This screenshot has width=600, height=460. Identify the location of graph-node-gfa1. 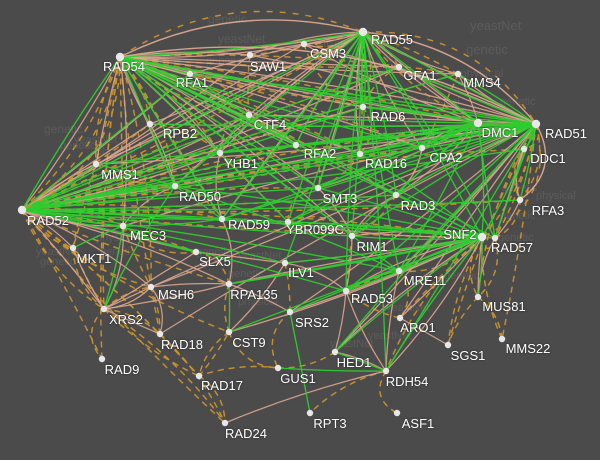
(399, 67).